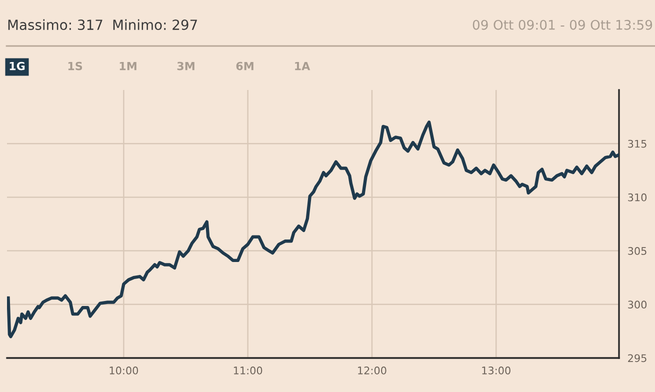 This screenshot has width=655, height=392. I want to click on x-tick-label: 13:00, so click(496, 370).